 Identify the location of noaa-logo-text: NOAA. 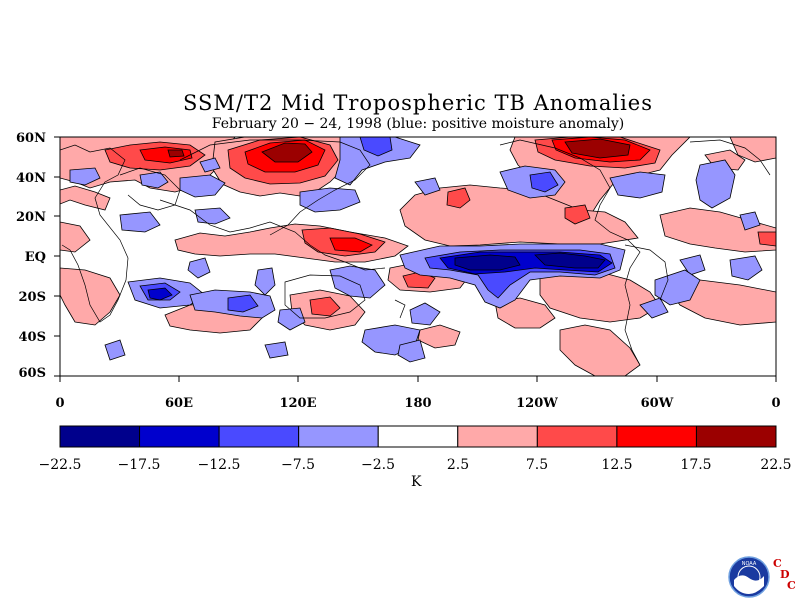
(749, 564).